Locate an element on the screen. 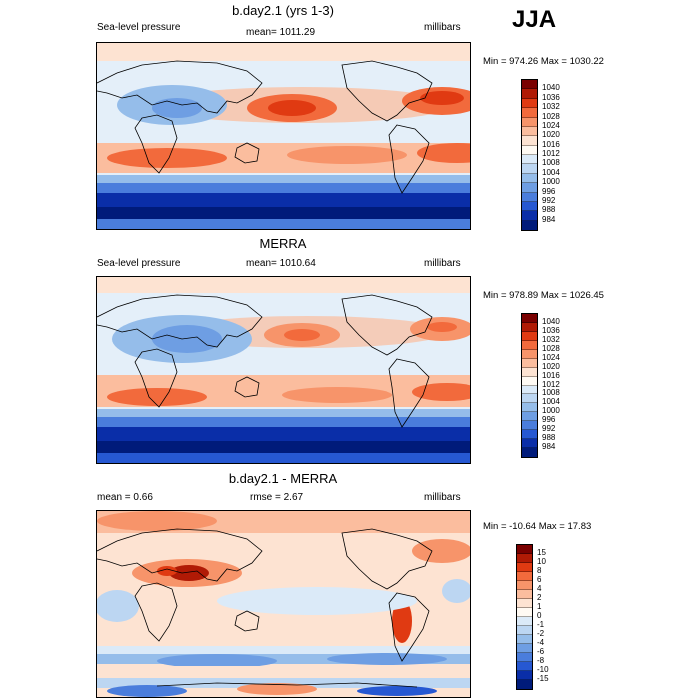 Image resolution: width=700 pixels, height=700 pixels. panel-2-units-label: millibars is located at coordinates (442, 263).